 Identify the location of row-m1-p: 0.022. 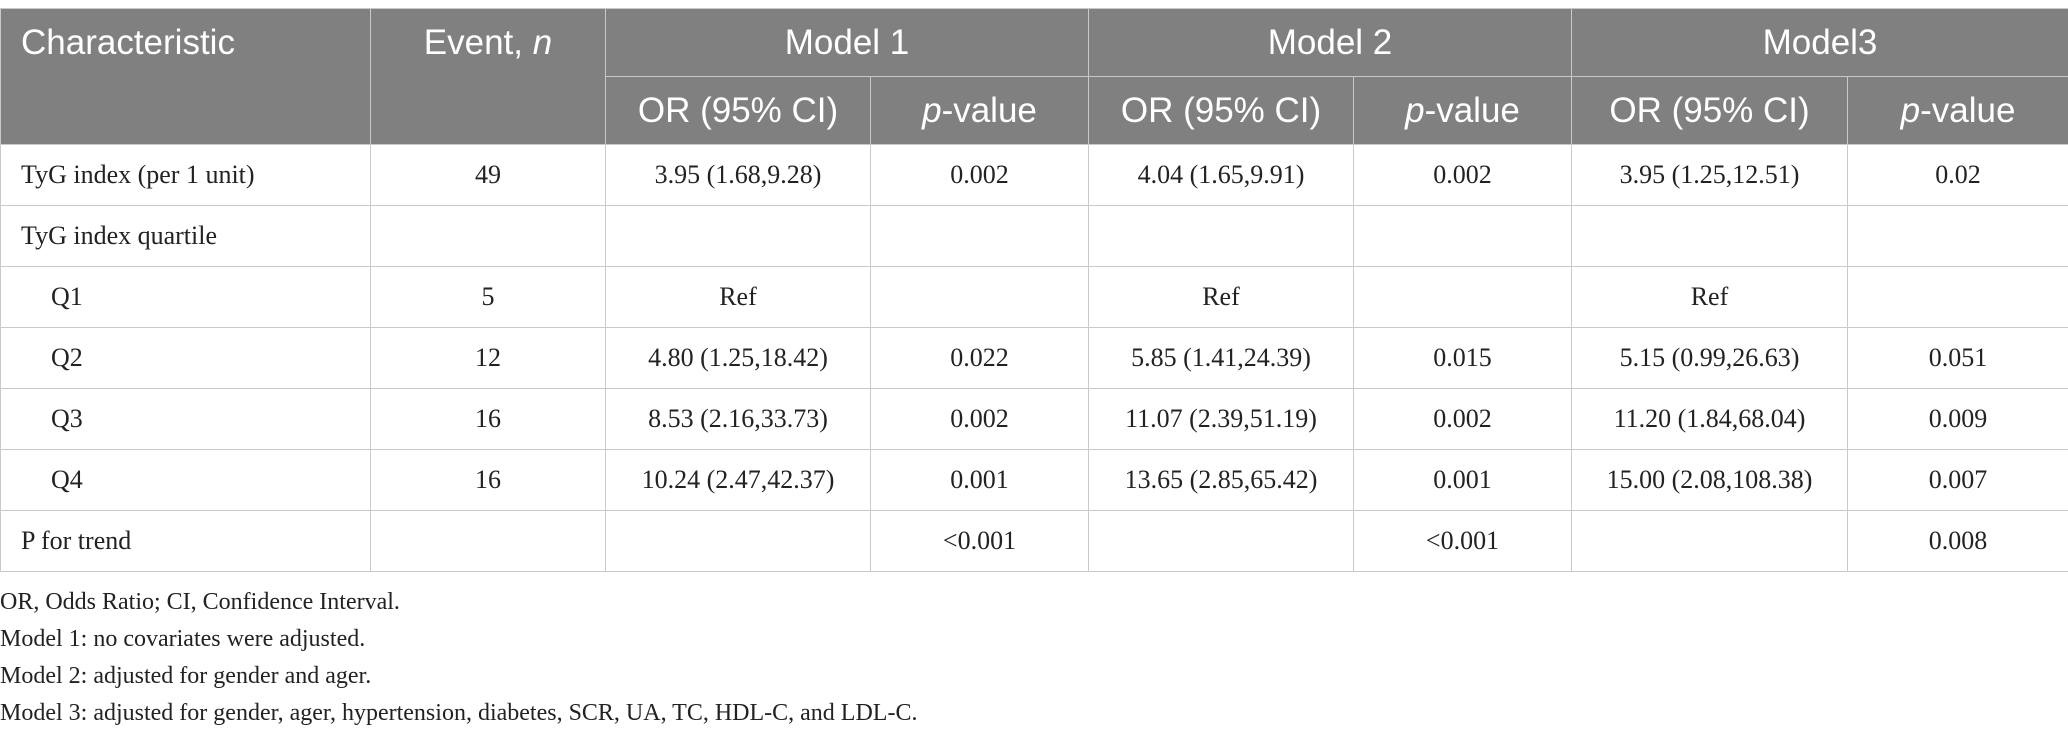
(979, 358).